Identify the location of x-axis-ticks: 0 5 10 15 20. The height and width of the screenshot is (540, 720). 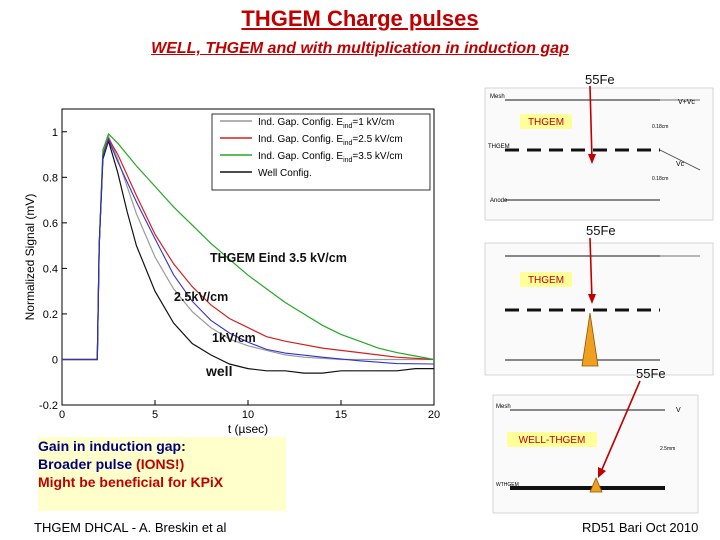
(249, 410).